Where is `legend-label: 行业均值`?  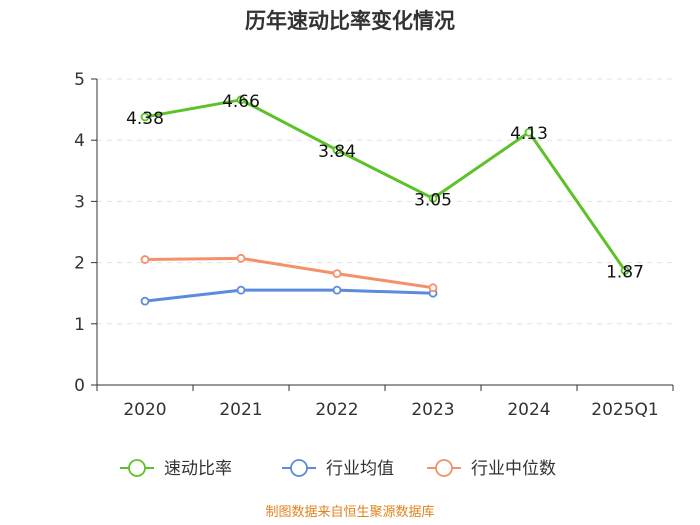 legend-label: 行业均值 is located at coordinates (360, 469).